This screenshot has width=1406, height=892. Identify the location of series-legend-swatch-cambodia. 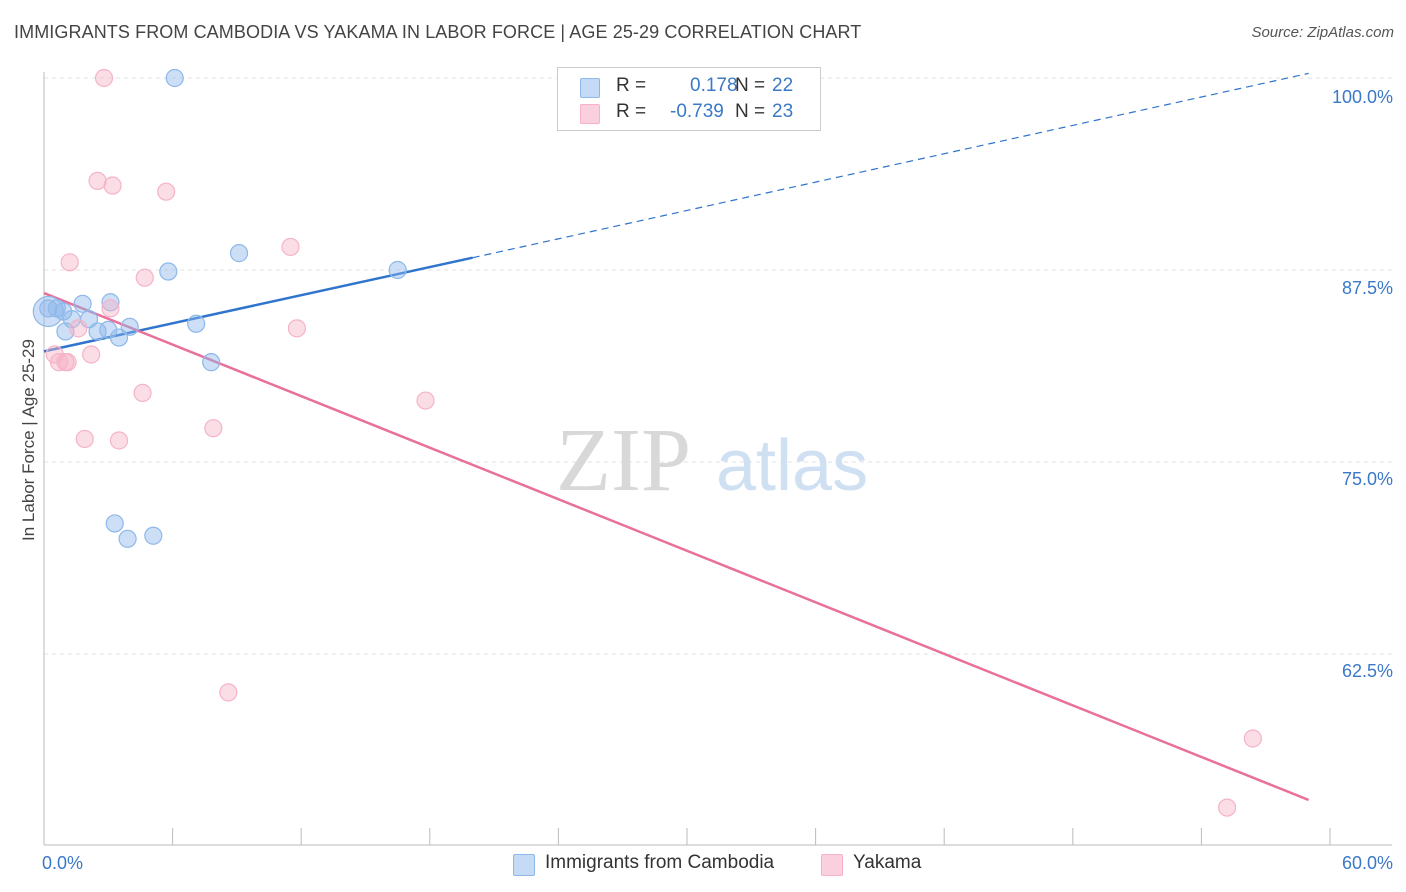
(524, 865).